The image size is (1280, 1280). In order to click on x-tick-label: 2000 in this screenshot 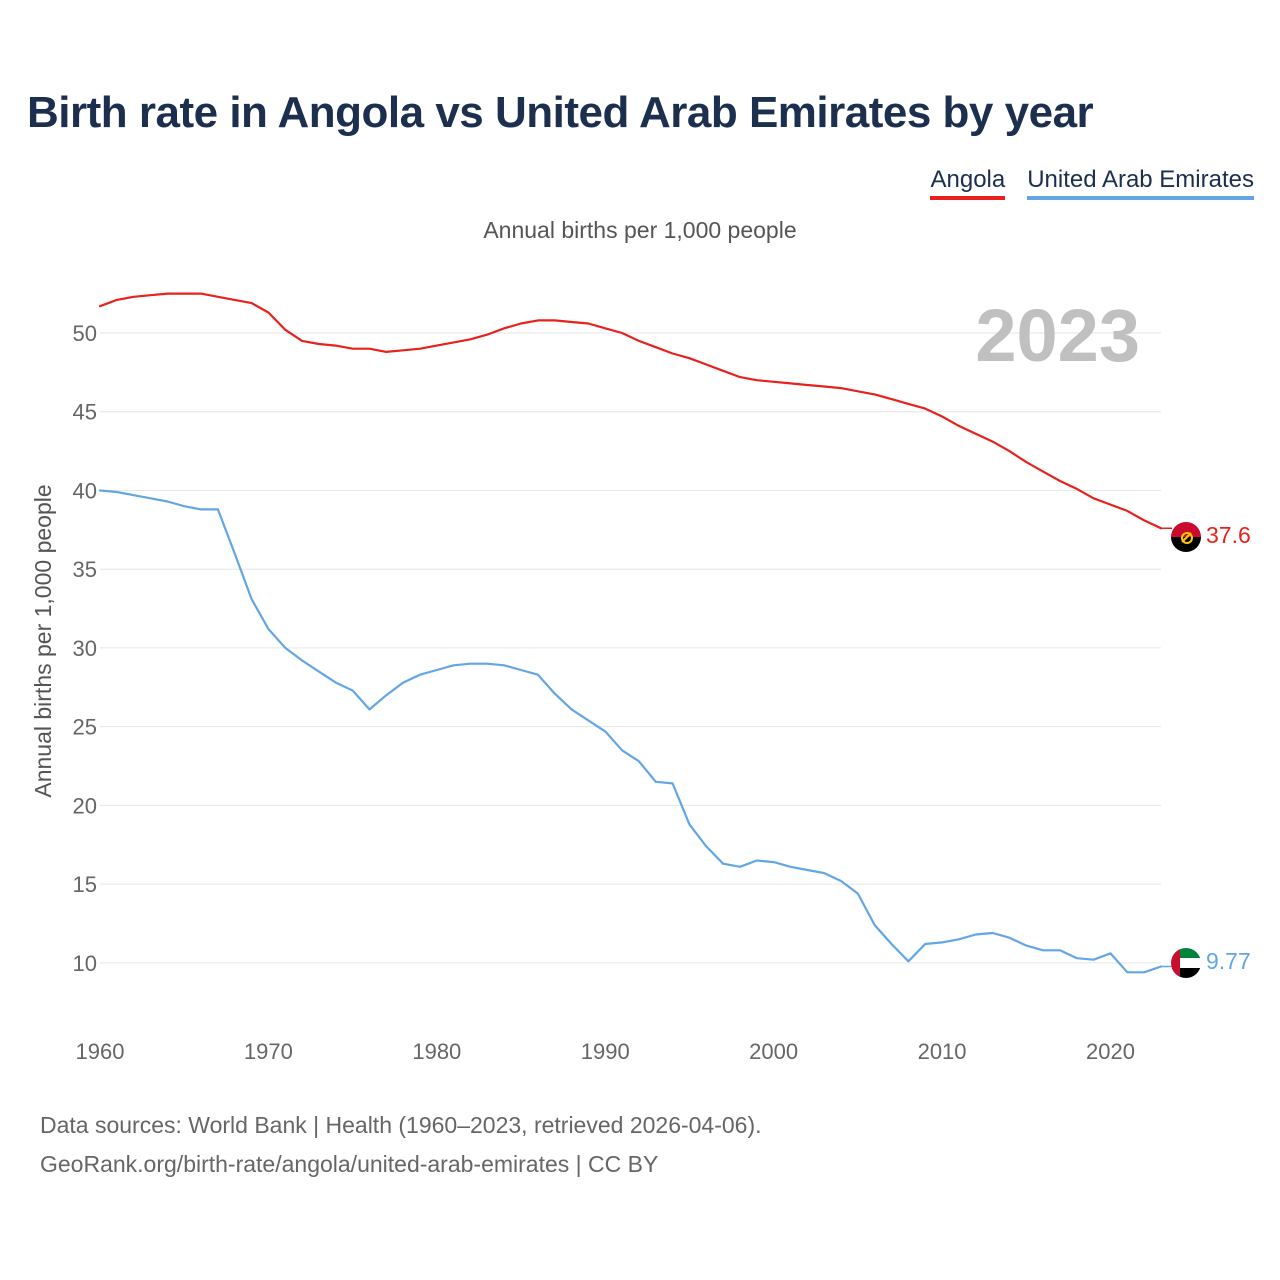, I will do `click(773, 1051)`.